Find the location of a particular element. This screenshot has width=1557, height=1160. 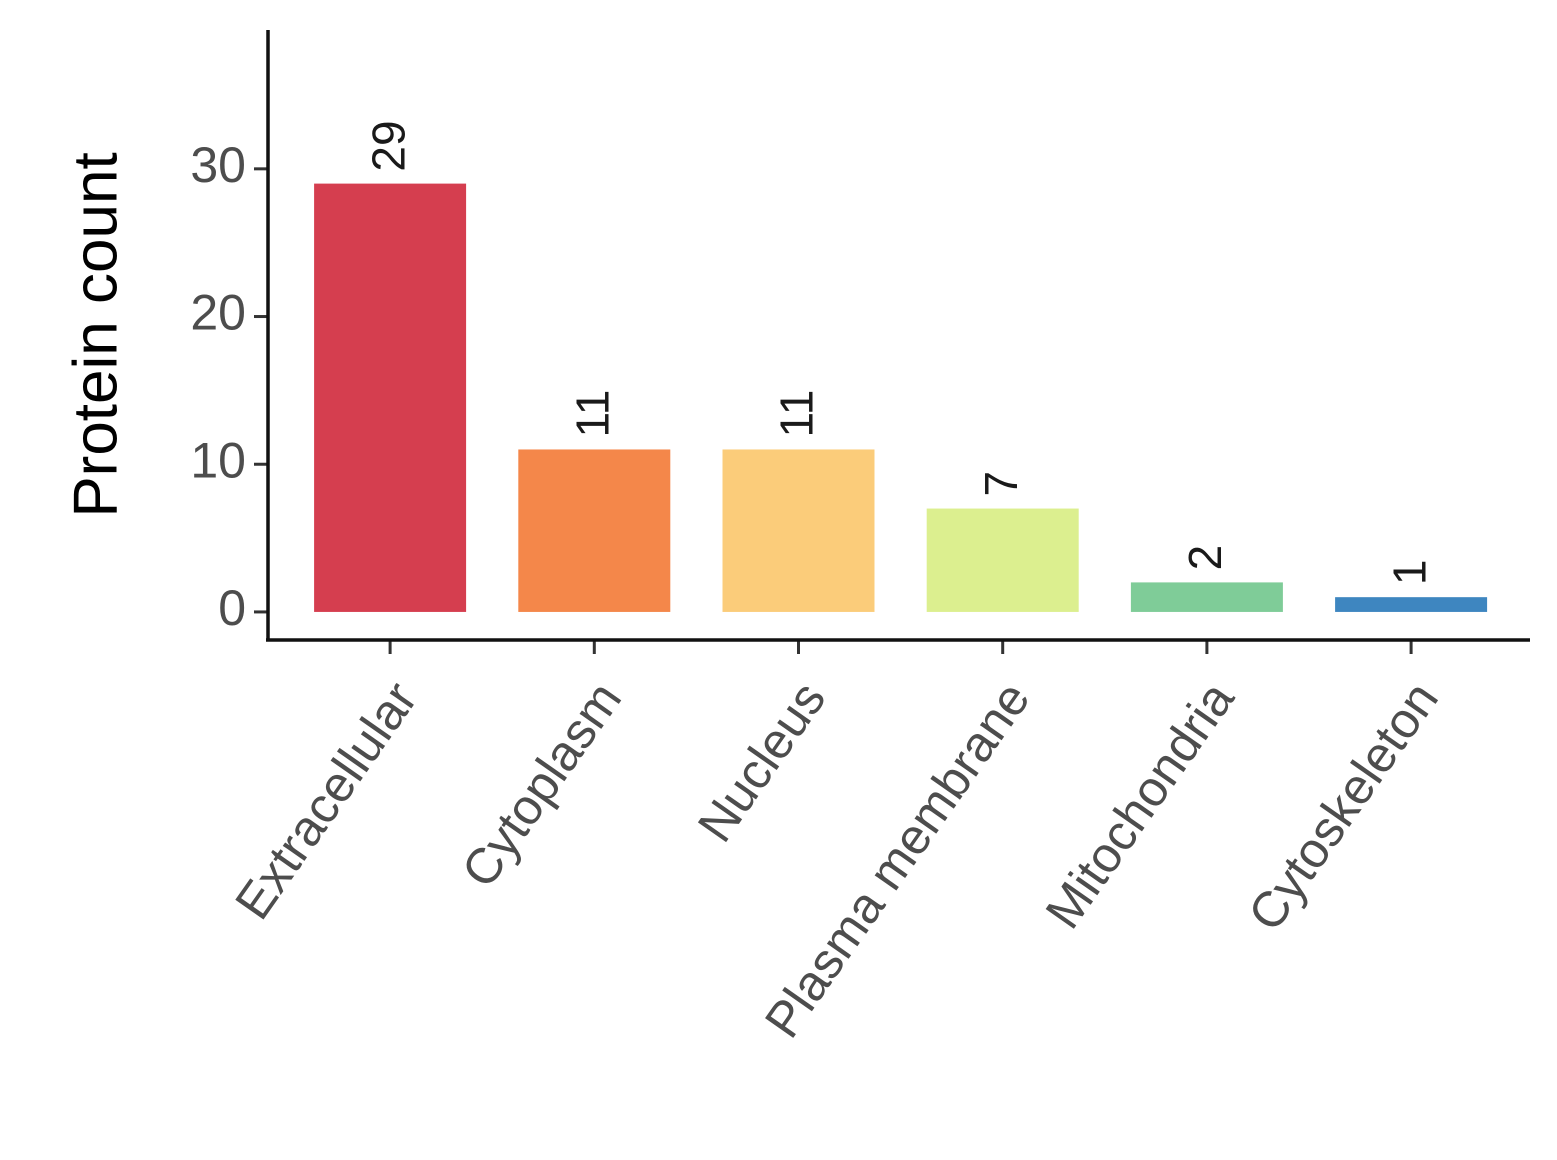

value-label: 7 is located at coordinates (1001, 484).